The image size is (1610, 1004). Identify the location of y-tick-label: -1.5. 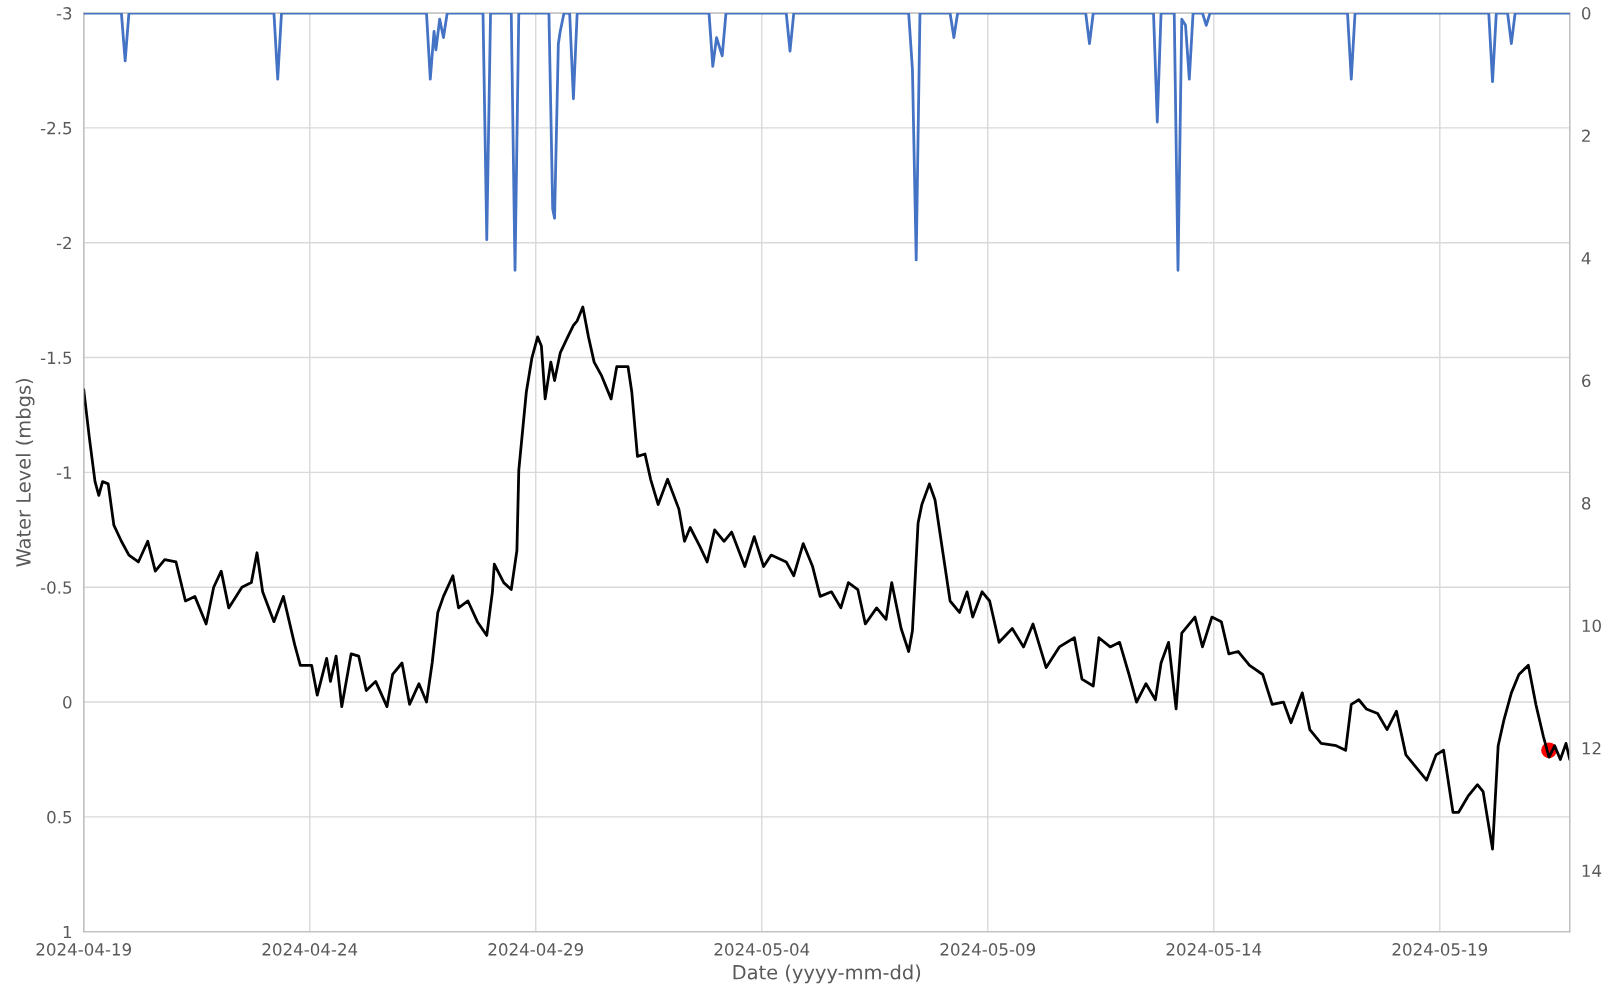
(56, 358).